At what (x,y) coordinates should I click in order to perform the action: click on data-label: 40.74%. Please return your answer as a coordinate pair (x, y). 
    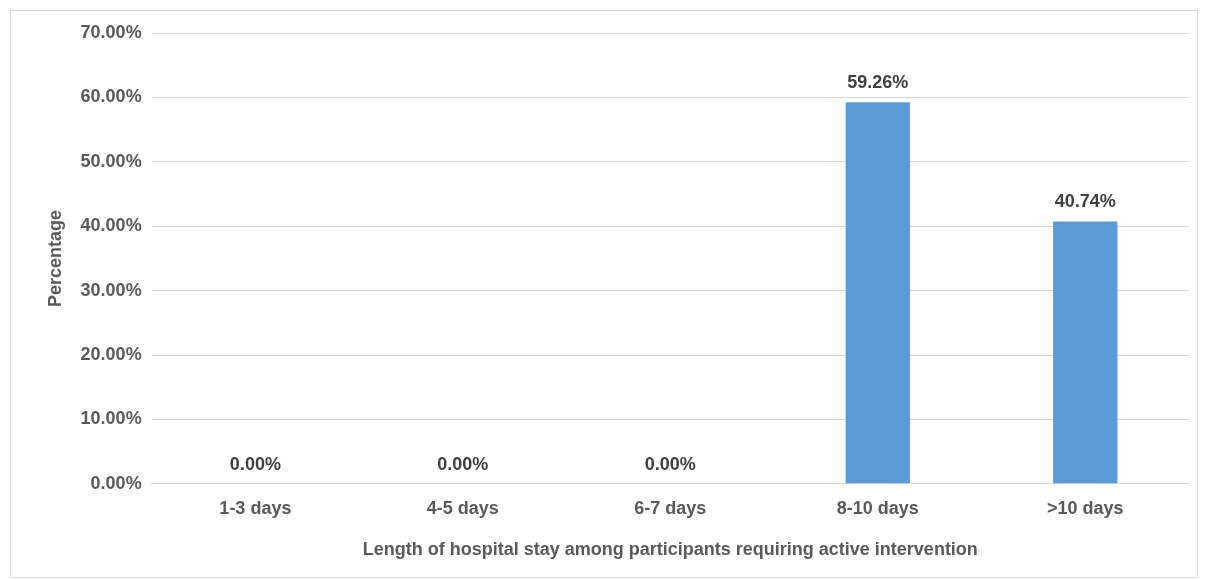
    Looking at the image, I should click on (1085, 201).